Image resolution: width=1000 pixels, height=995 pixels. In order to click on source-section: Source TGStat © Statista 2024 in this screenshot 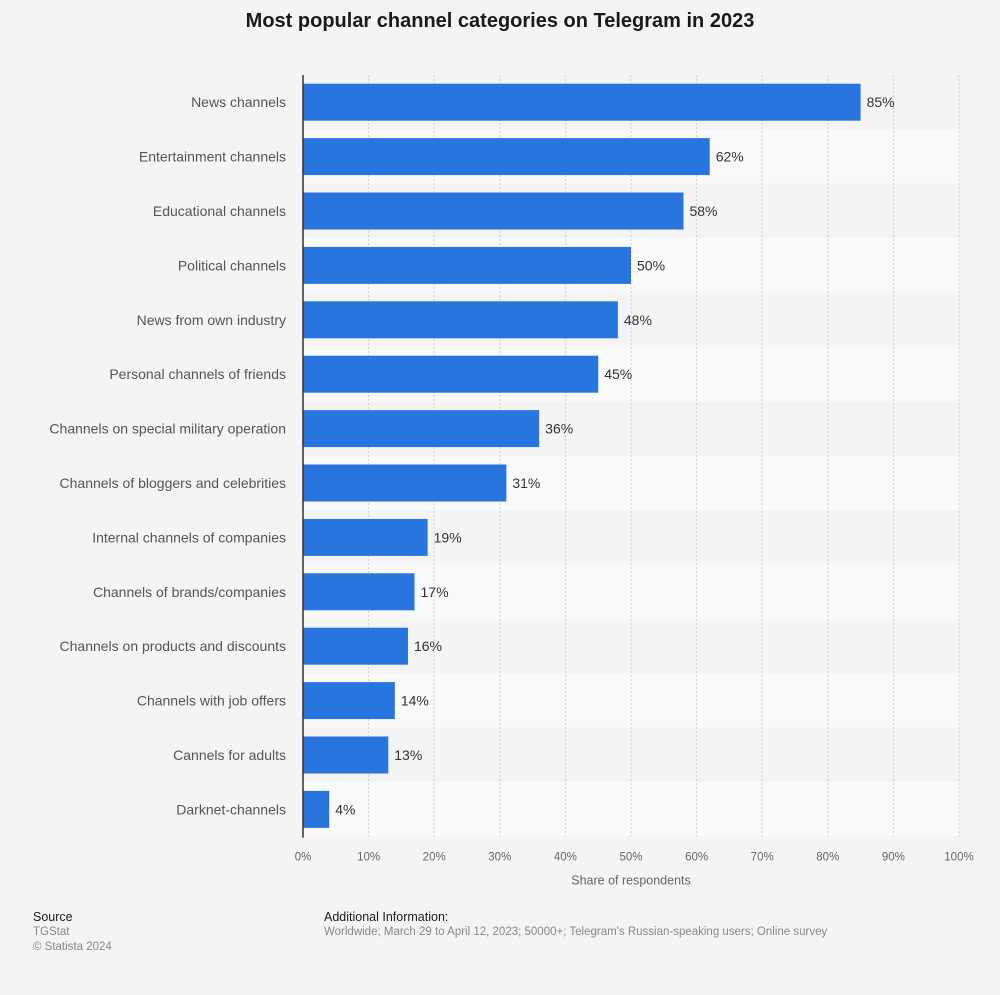, I will do `click(72, 932)`.